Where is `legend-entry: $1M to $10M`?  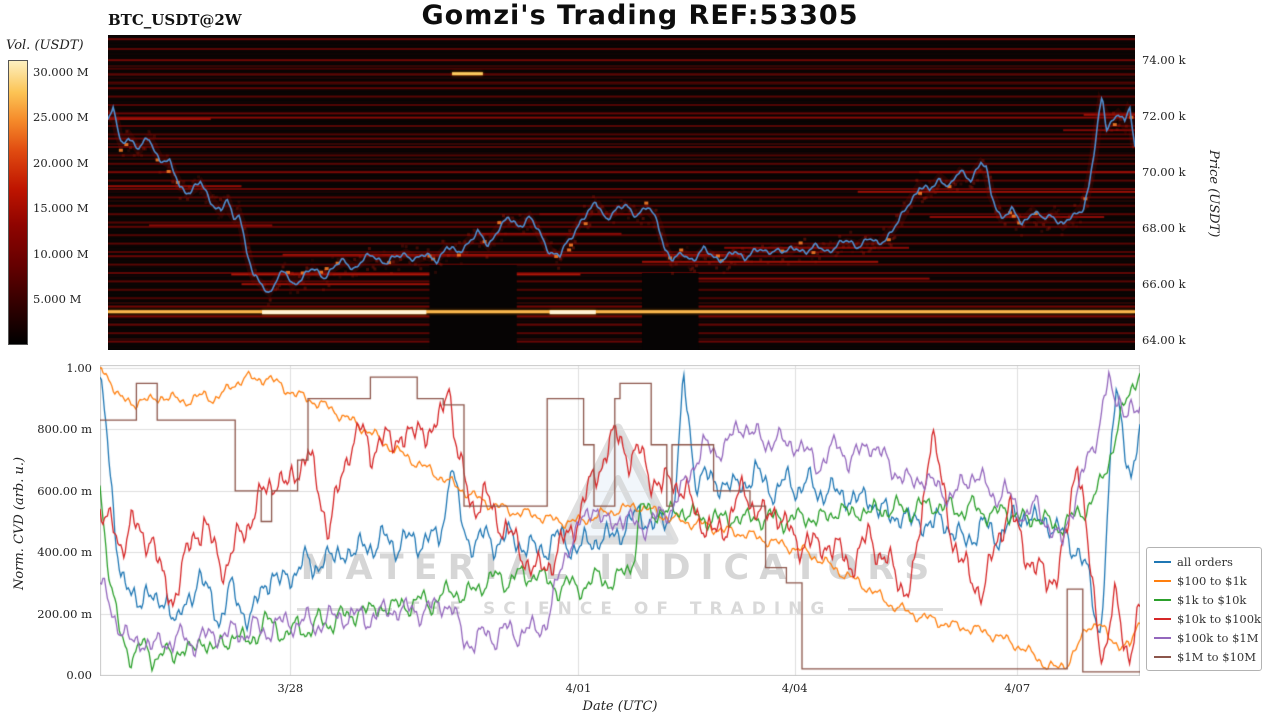 legend-entry: $1M to $10M is located at coordinates (1205, 656).